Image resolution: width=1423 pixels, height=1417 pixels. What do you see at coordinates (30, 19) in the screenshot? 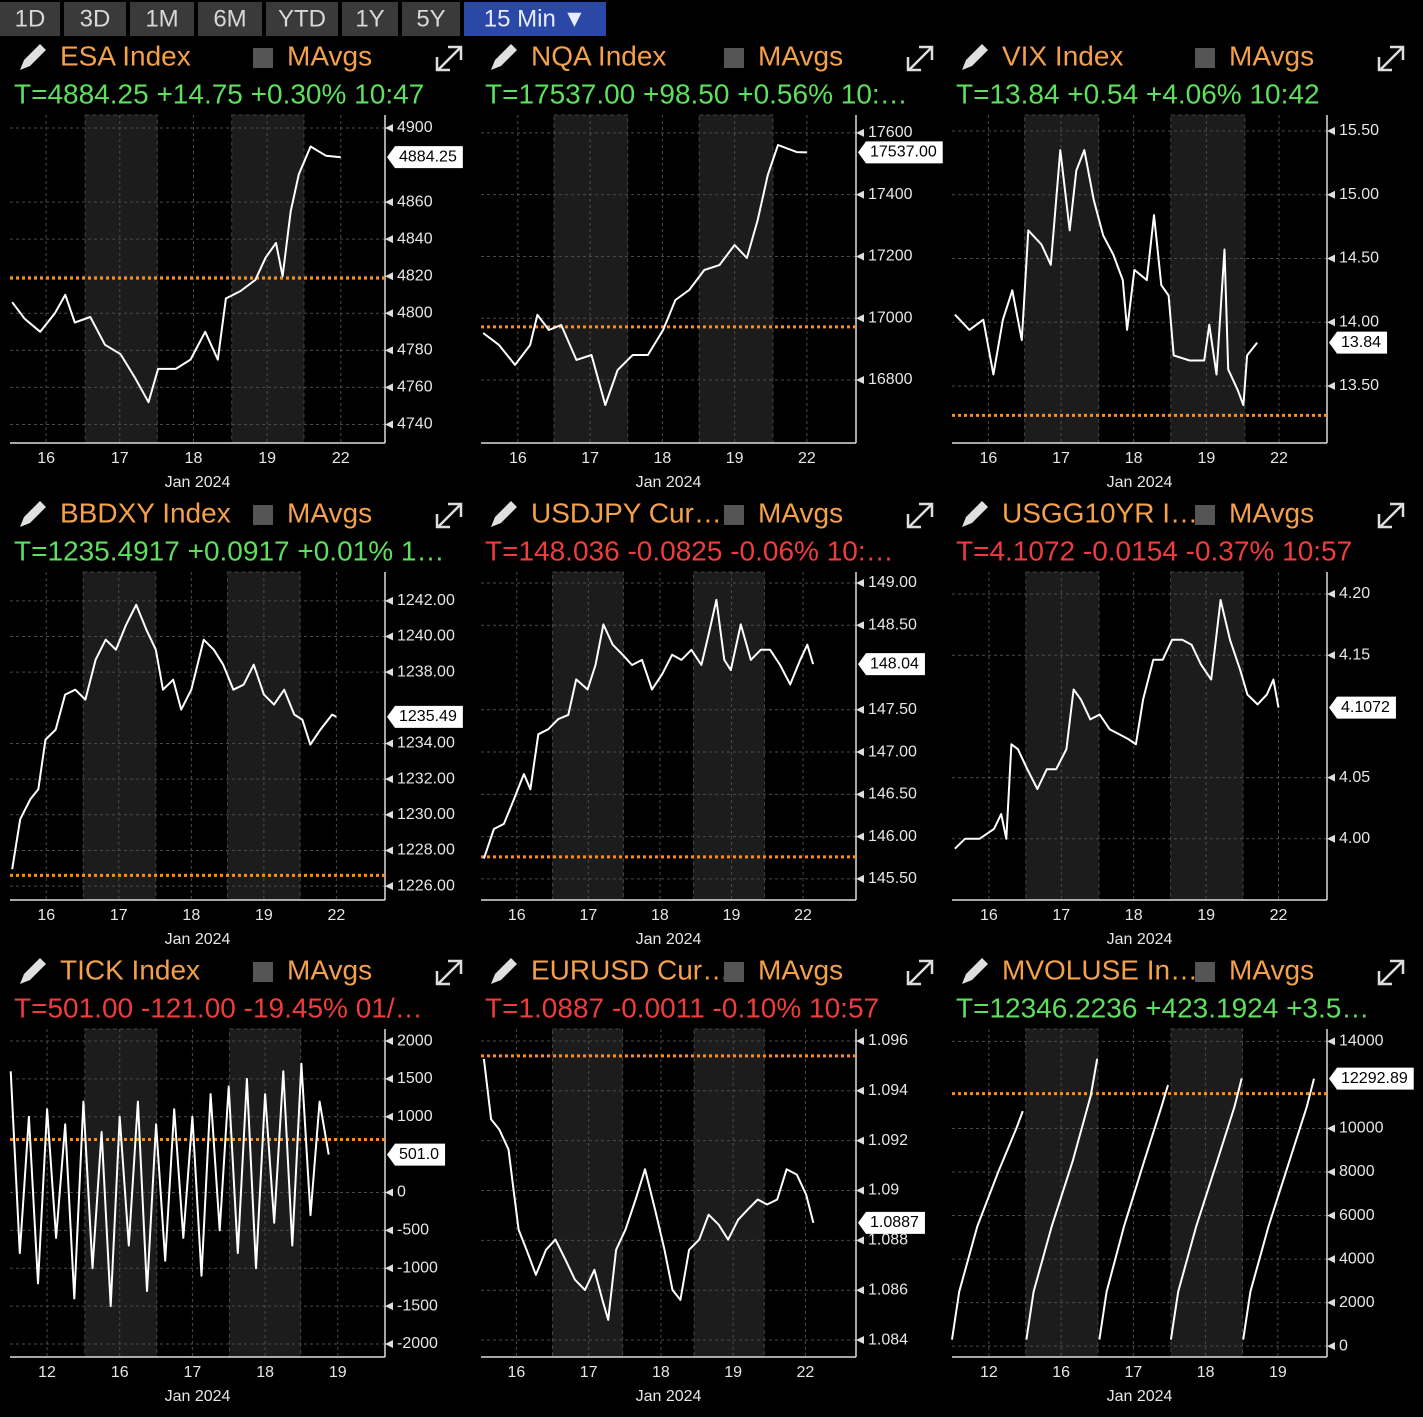
I see `toolbar-button: 1D` at bounding box center [30, 19].